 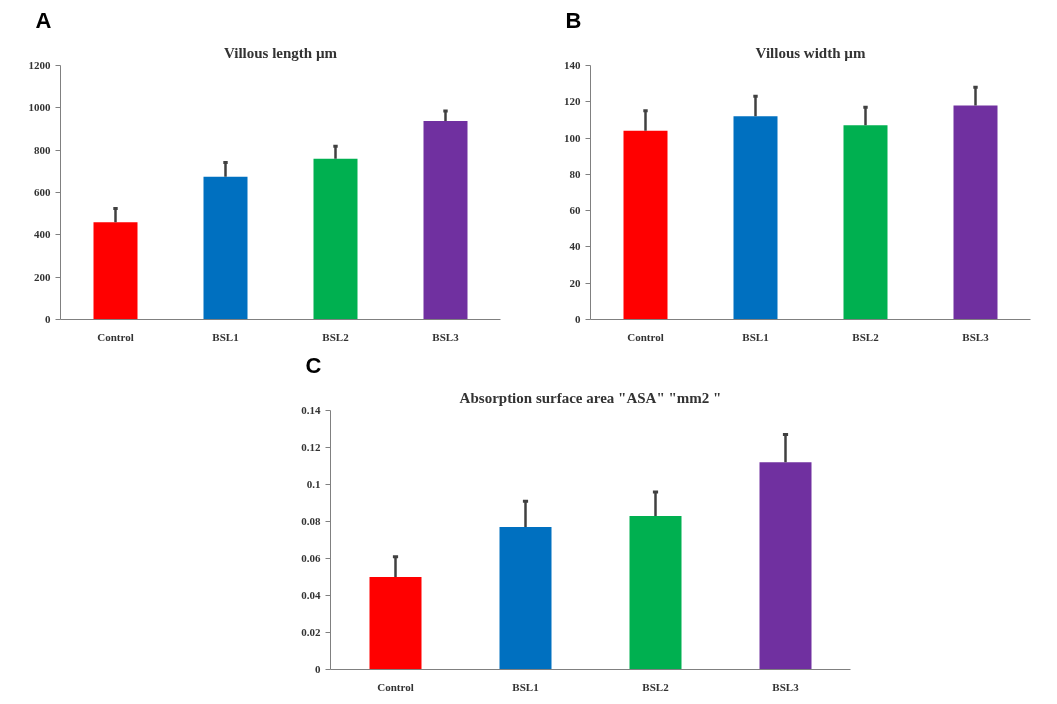 I want to click on y-tick-label: 40, so click(x=575, y=246).